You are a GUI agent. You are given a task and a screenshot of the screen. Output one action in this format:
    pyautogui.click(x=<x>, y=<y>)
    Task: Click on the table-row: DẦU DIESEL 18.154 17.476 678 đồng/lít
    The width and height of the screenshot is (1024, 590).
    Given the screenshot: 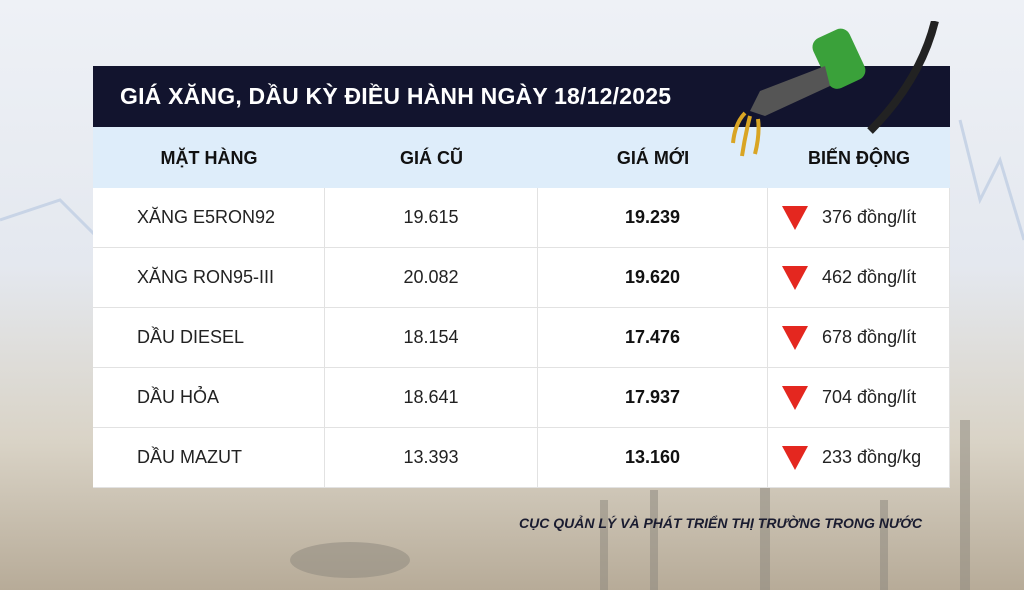 What is the action you would take?
    pyautogui.click(x=521, y=338)
    